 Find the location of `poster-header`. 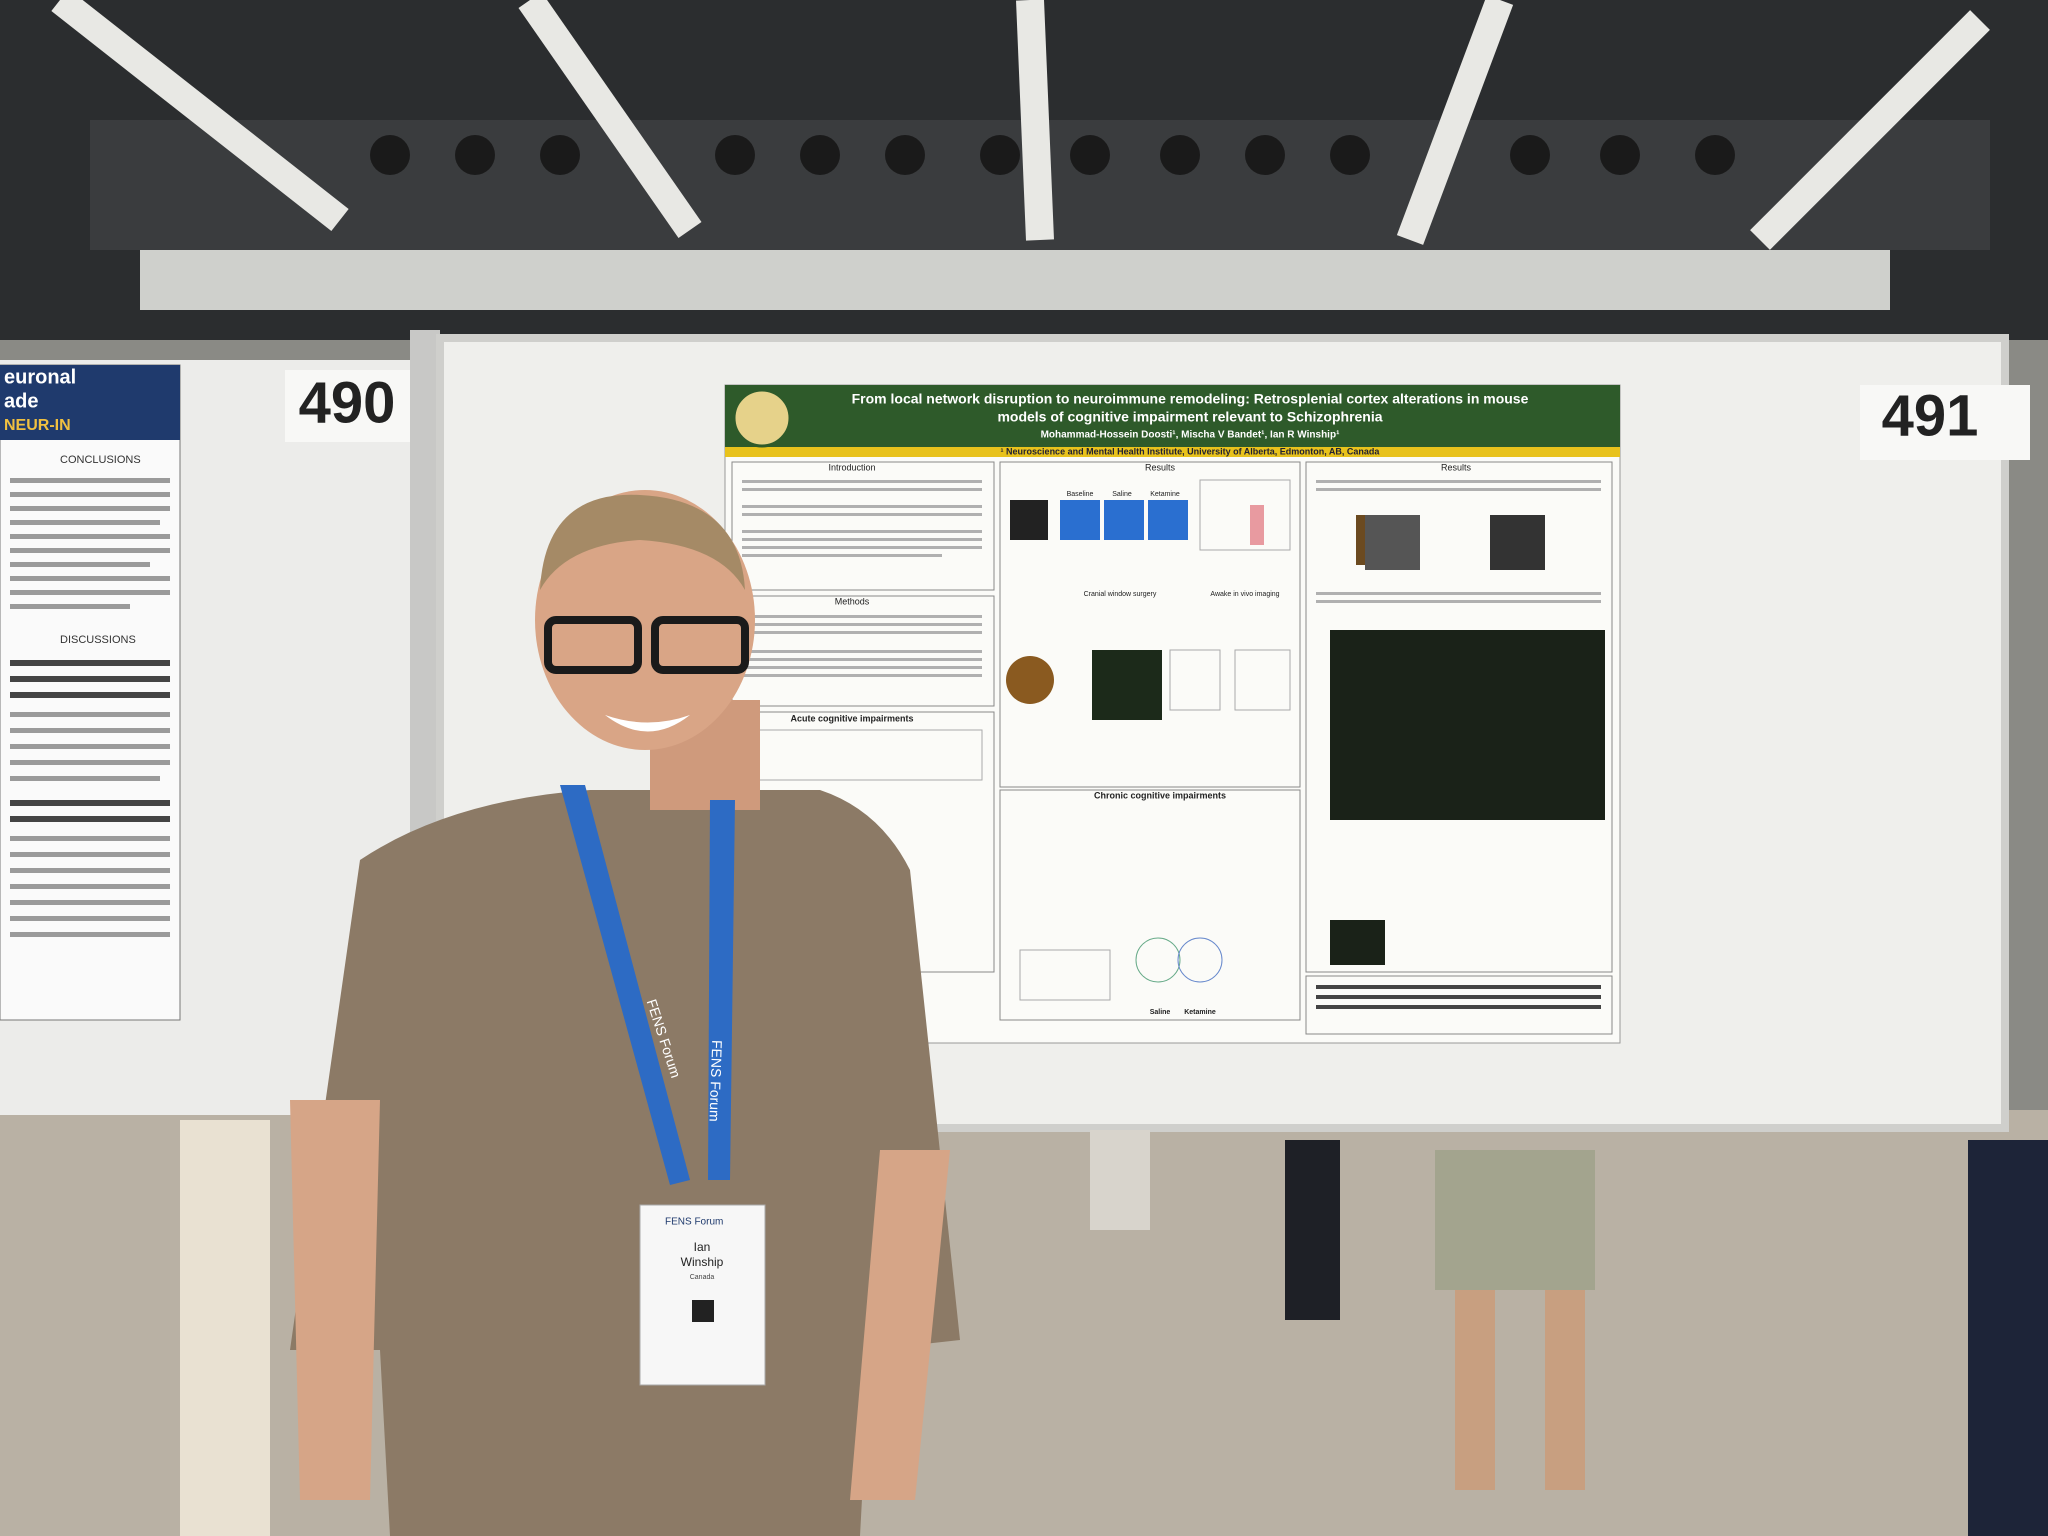

poster-header is located at coordinates (1172, 416).